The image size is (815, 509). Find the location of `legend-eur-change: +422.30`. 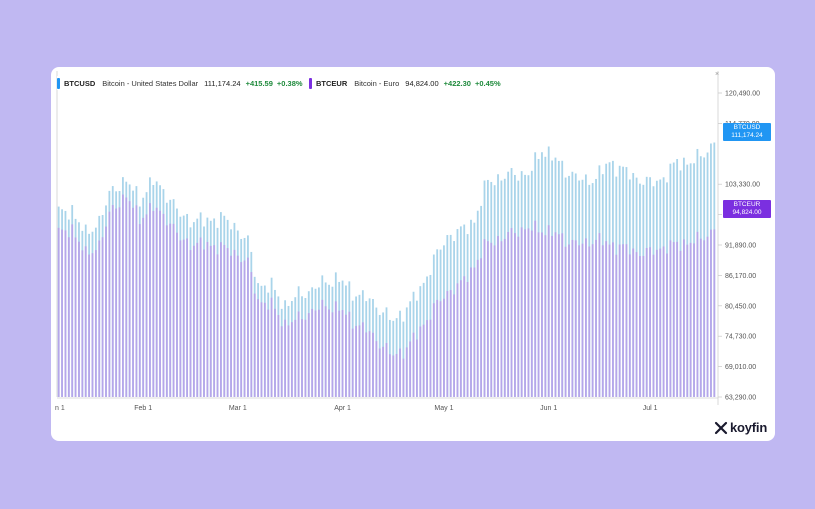

legend-eur-change: +422.30 is located at coordinates (457, 83).